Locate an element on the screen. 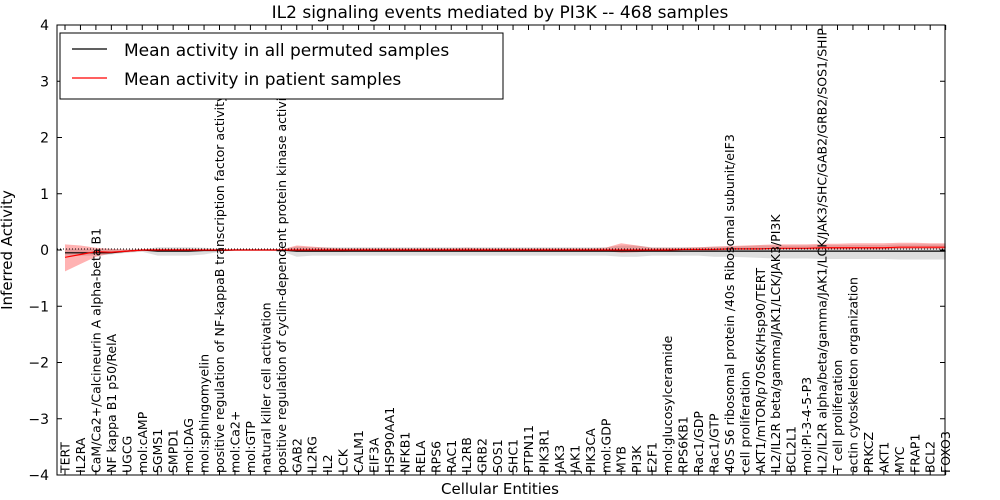  x-tick-label: mol:glucosylceramide is located at coordinates (667, 404).